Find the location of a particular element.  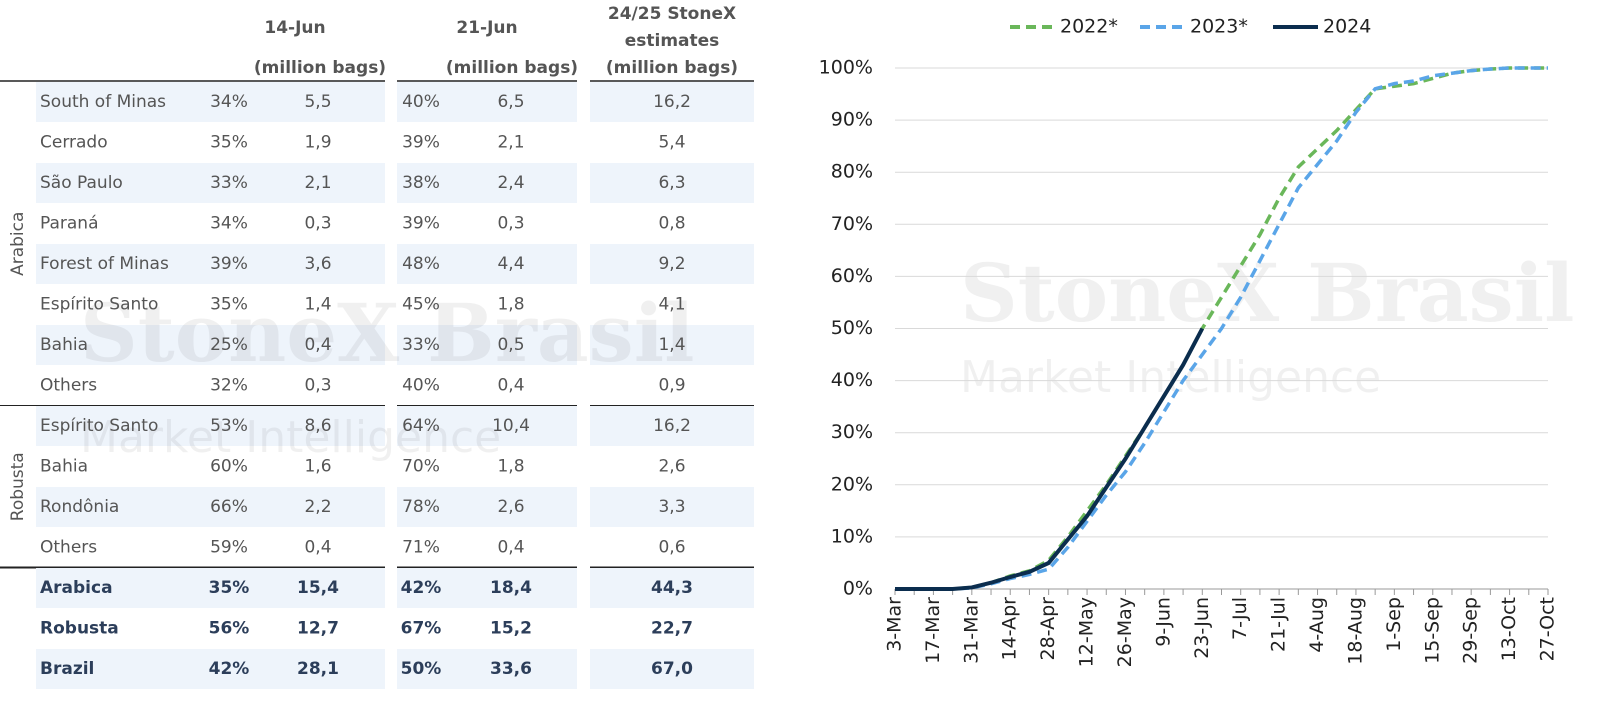

cell: 9,2 is located at coordinates (671, 264).